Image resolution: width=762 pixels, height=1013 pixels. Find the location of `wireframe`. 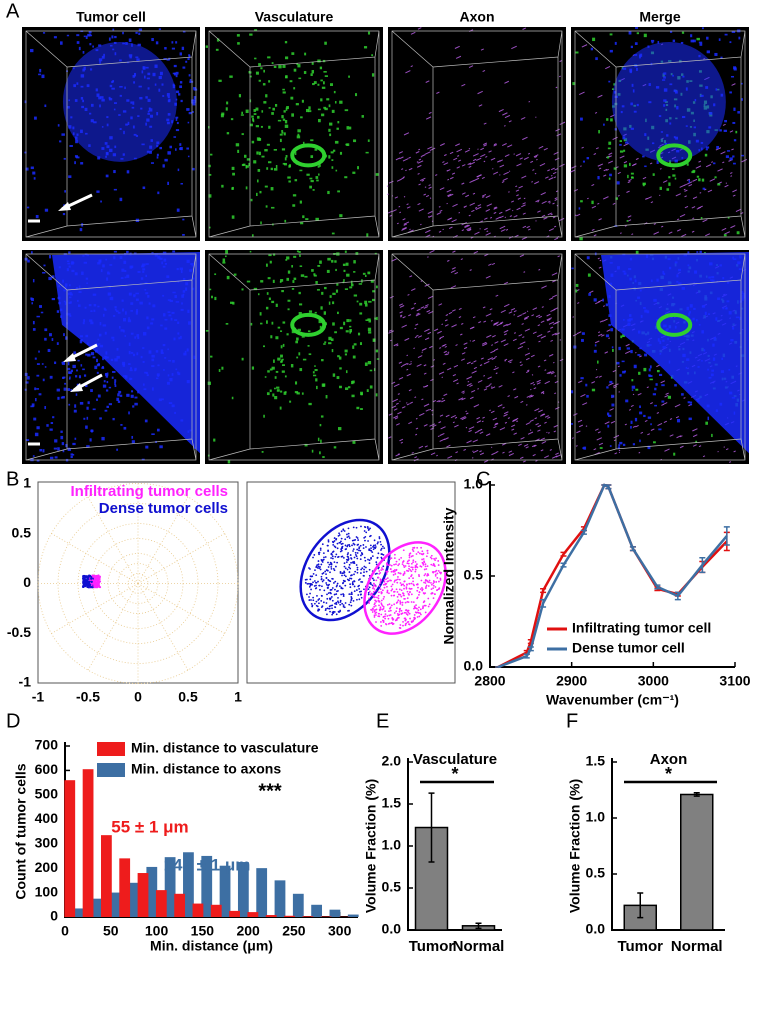

wireframe is located at coordinates (660, 134).